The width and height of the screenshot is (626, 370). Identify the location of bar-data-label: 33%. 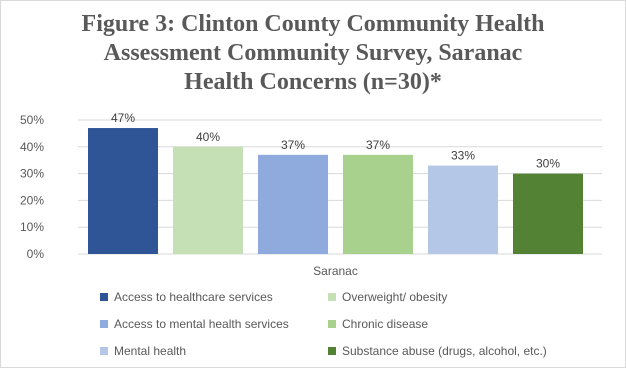
(463, 156).